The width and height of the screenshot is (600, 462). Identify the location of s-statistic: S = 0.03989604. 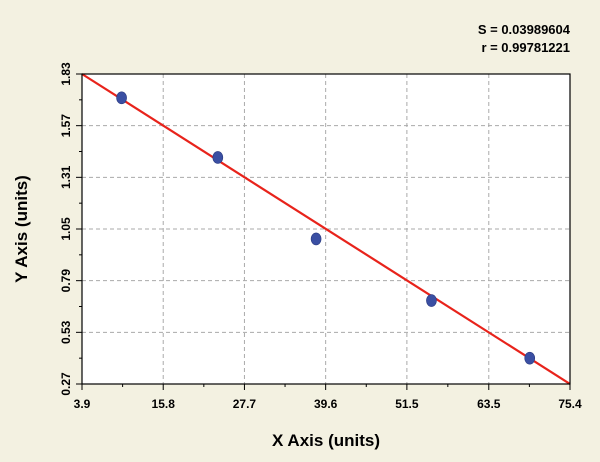
(524, 29).